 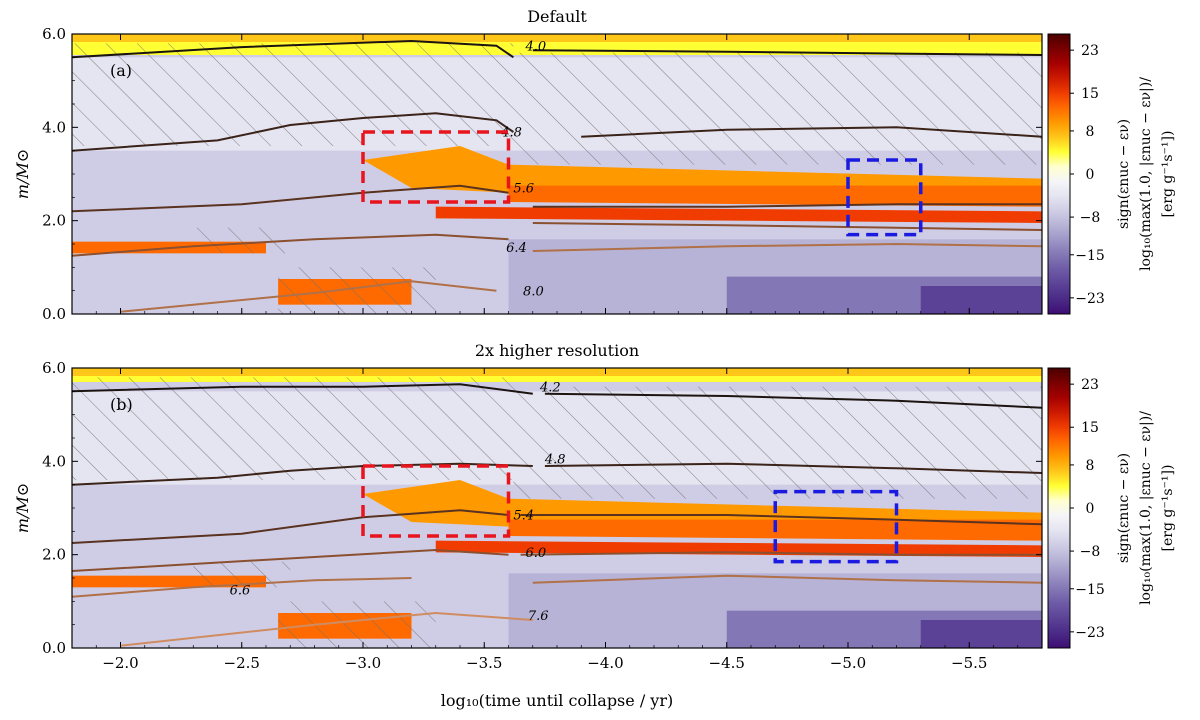 I want to click on early-shell-burning, so click(x=169, y=581).